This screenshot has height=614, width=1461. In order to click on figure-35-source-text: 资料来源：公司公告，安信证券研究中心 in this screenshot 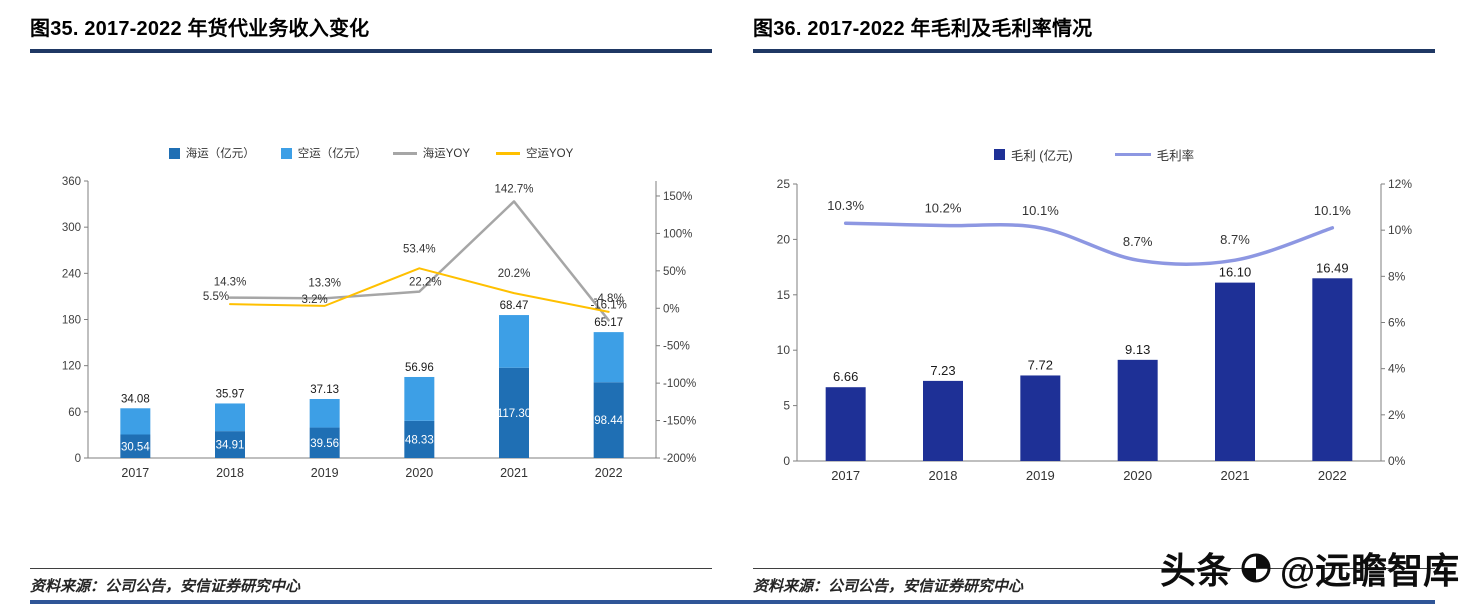, I will do `click(165, 587)`.